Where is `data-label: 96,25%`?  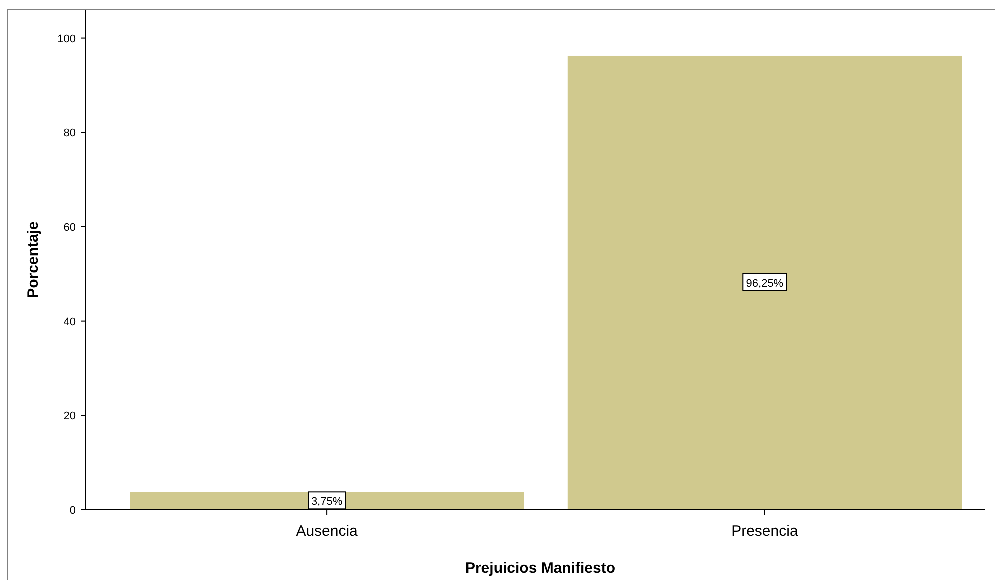
data-label: 96,25% is located at coordinates (765, 284).